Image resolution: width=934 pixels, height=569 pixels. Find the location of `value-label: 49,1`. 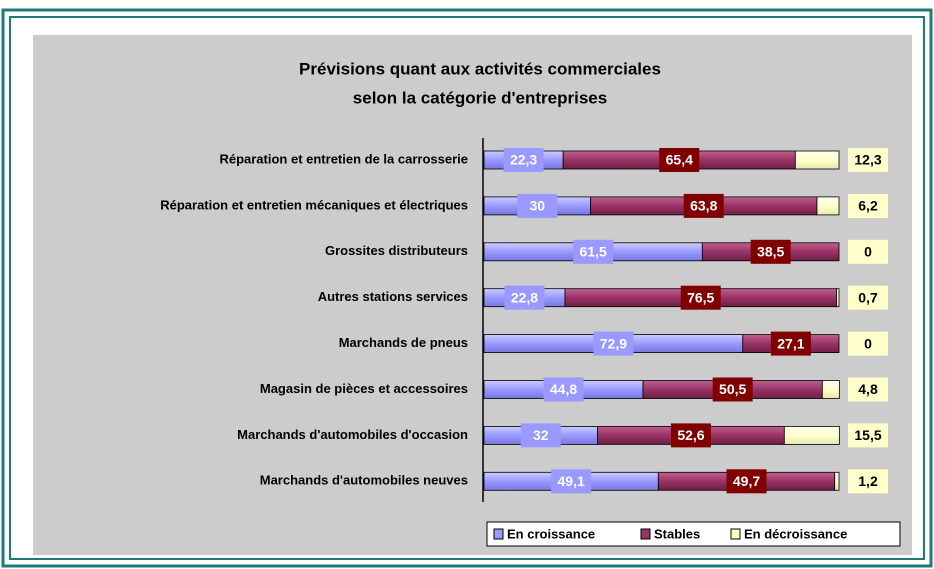

value-label: 49,1 is located at coordinates (571, 481).